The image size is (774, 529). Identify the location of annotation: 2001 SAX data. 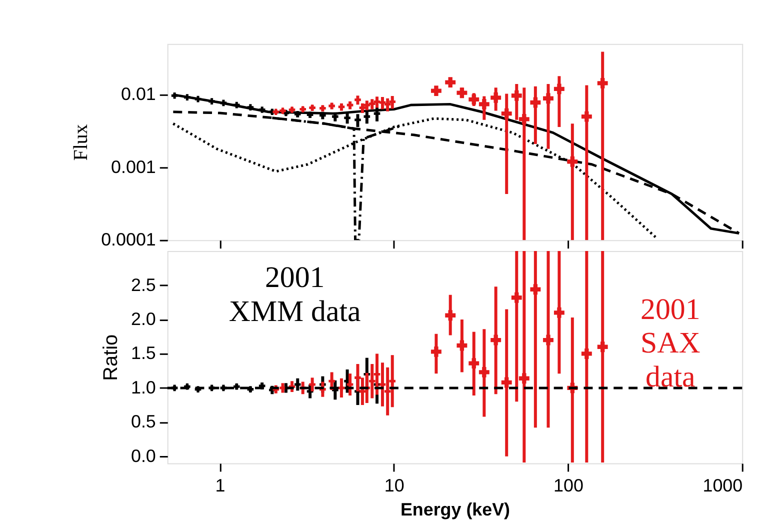
(670, 343).